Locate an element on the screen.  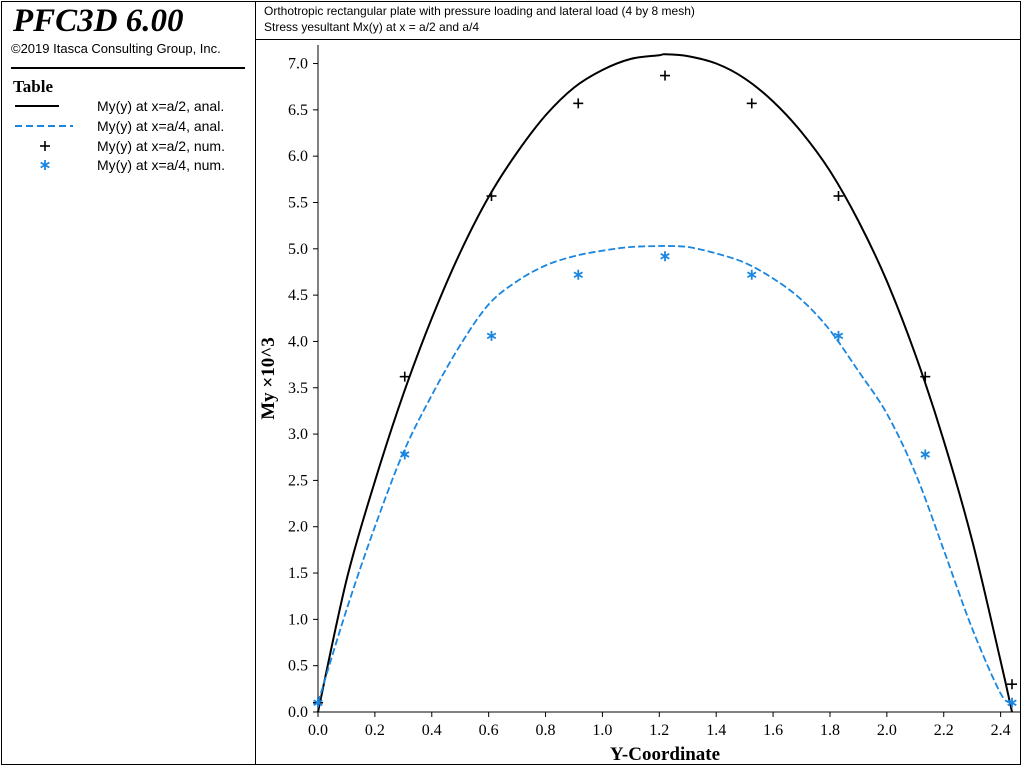
y-tick-label: 1.5 is located at coordinates (298, 573).